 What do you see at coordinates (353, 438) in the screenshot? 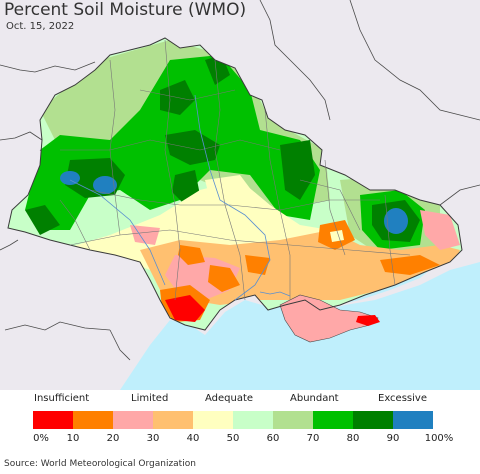
I see `legend-tick-80: 80` at bounding box center [353, 438].